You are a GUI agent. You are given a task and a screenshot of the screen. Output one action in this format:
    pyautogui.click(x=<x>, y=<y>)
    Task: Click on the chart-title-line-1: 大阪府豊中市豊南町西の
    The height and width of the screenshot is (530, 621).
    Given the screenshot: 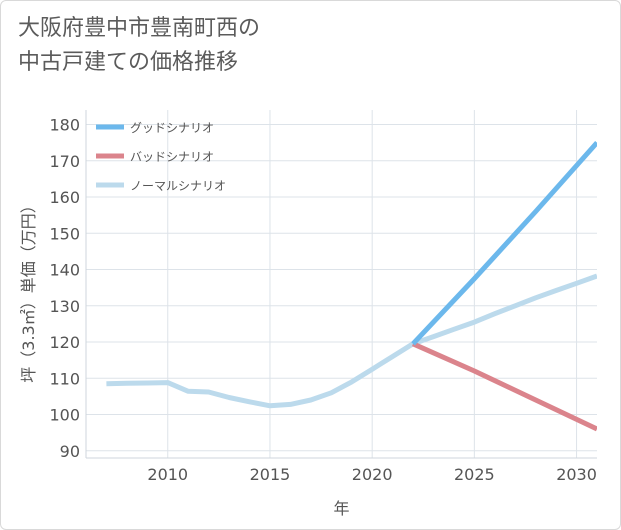 What is the action you would take?
    pyautogui.click(x=139, y=28)
    